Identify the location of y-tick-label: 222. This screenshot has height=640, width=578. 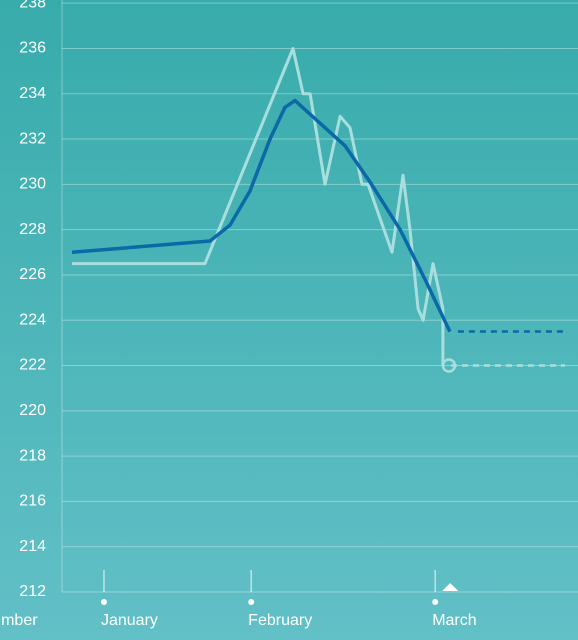
(32, 365).